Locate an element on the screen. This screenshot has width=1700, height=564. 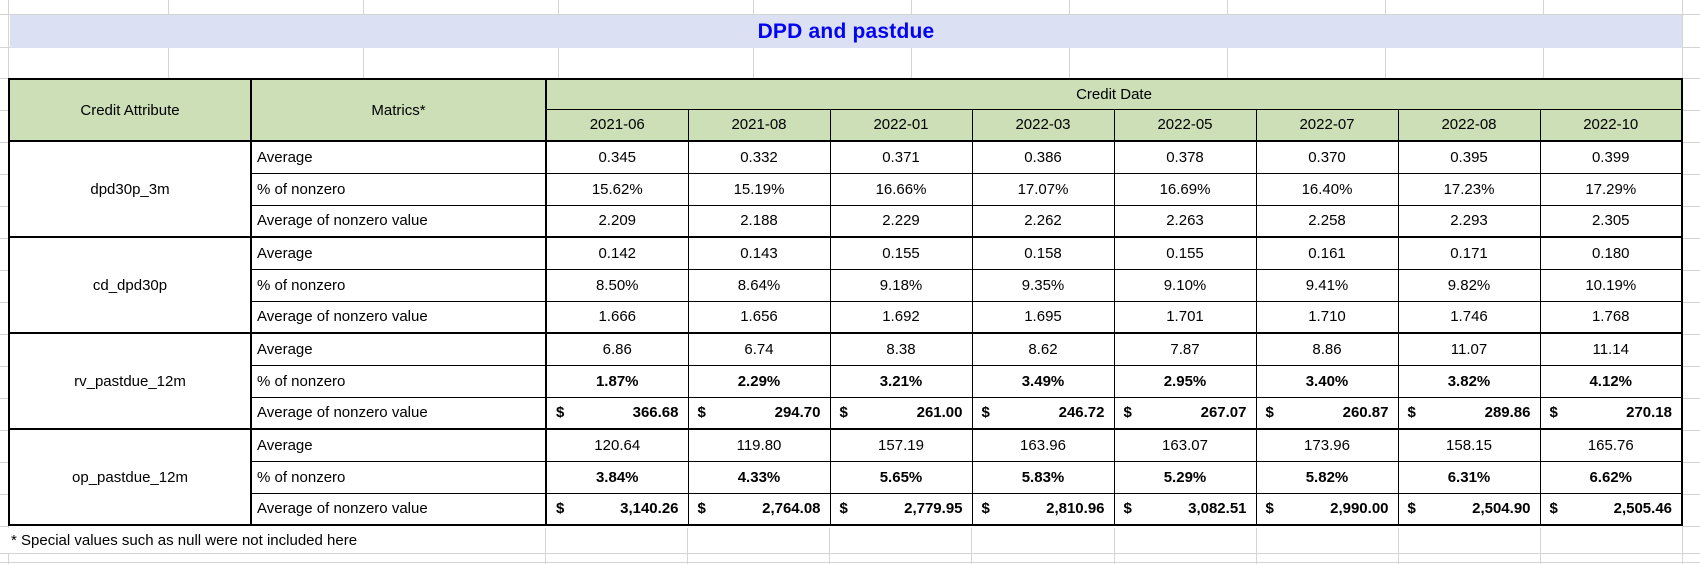
value-cell: 2.263 is located at coordinates (1185, 221).